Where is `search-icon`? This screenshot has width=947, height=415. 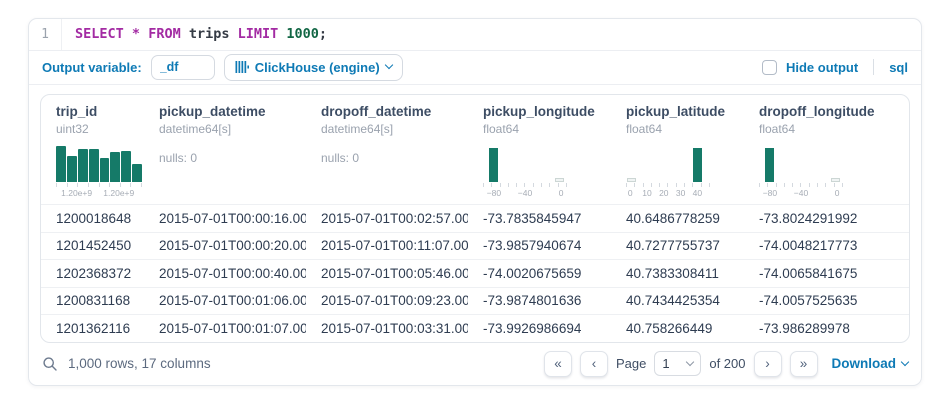 search-icon is located at coordinates (50, 364).